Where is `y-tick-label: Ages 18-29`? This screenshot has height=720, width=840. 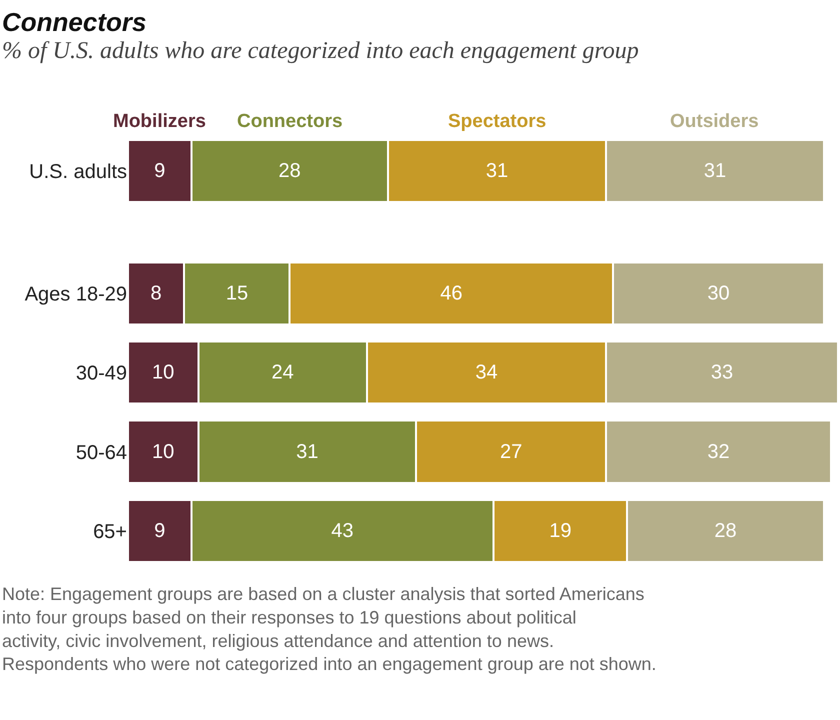 y-tick-label: Ages 18-29 is located at coordinates (75, 294).